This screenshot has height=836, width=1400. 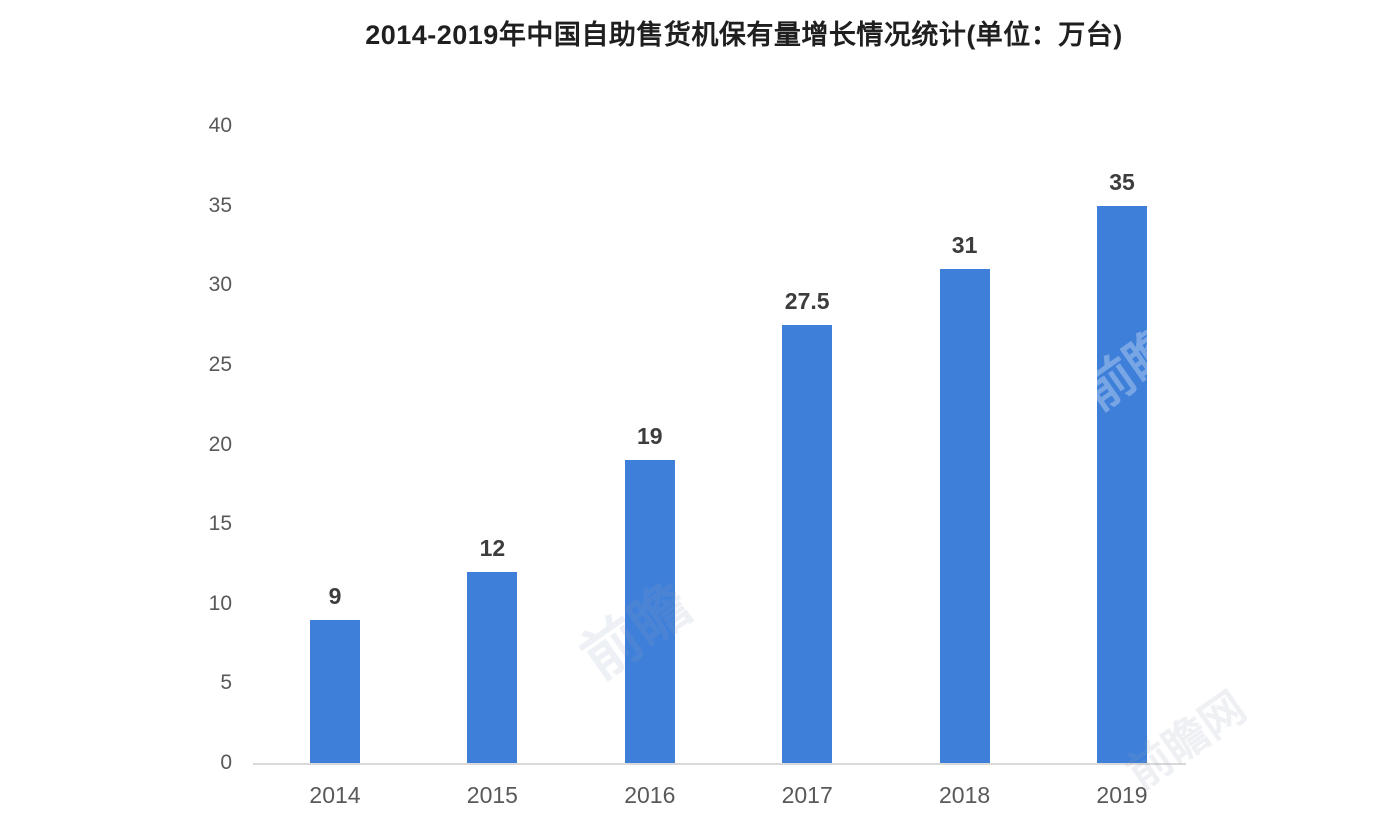 What do you see at coordinates (1122, 181) in the screenshot?
I see `value-label-2019: 35` at bounding box center [1122, 181].